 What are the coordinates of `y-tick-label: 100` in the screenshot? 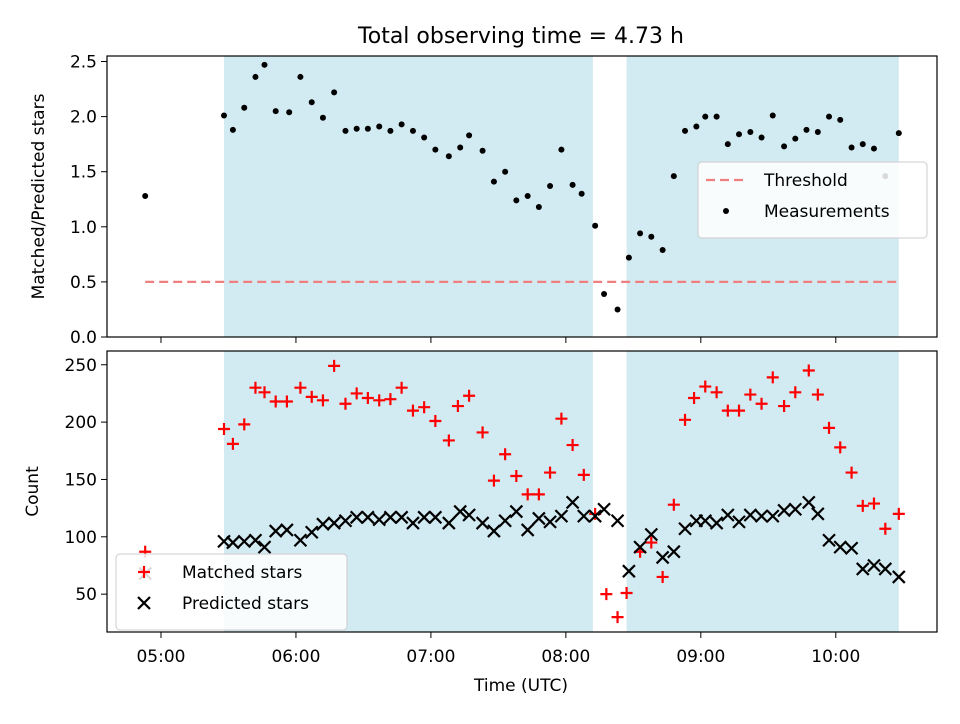 It's located at (81, 538).